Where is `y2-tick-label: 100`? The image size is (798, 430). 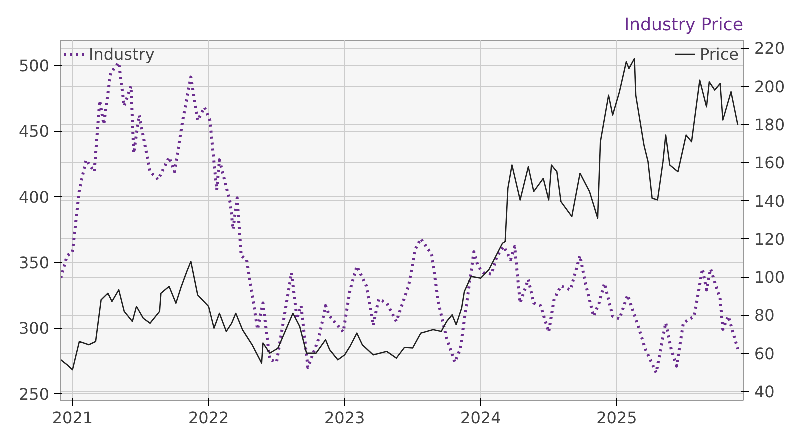 y2-tick-label: 100 is located at coordinates (770, 278).